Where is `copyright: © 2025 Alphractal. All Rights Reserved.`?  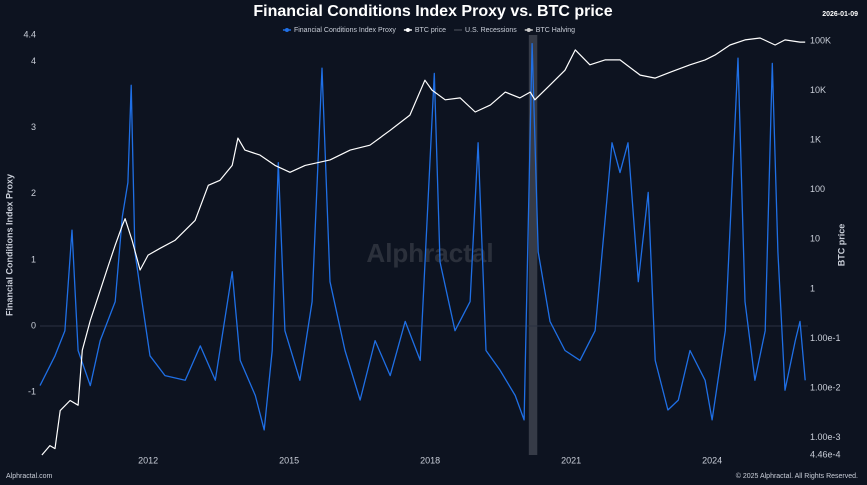
copyright: © 2025 Alphractal. All Rights Reserved. is located at coordinates (797, 476).